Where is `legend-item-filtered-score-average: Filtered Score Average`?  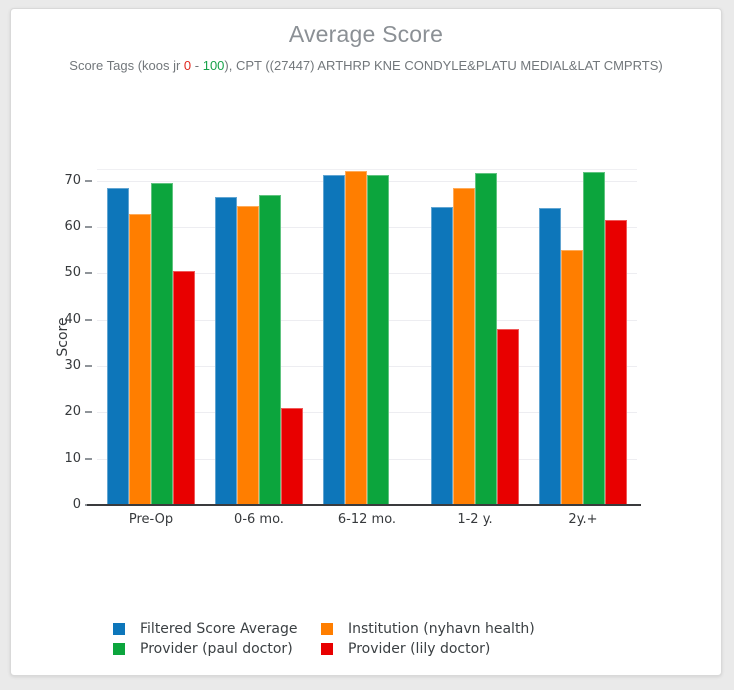 legend-item-filtered-score-average: Filtered Score Average is located at coordinates (217, 629).